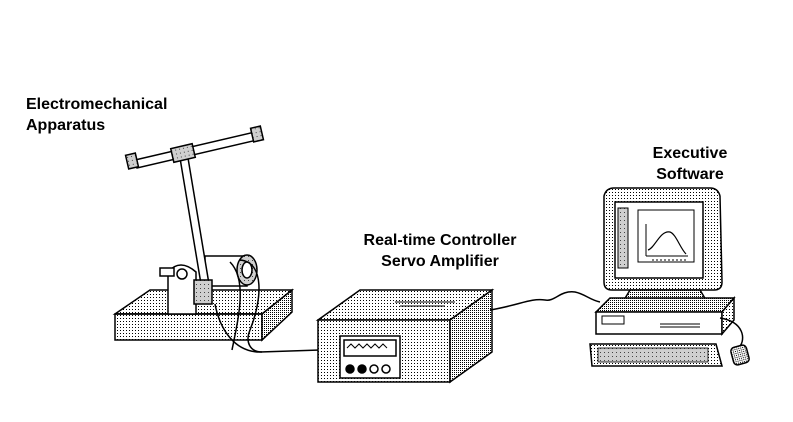 The height and width of the screenshot is (422, 793). What do you see at coordinates (440, 261) in the screenshot?
I see `controller-label-line2: Servo Amplifier` at bounding box center [440, 261].